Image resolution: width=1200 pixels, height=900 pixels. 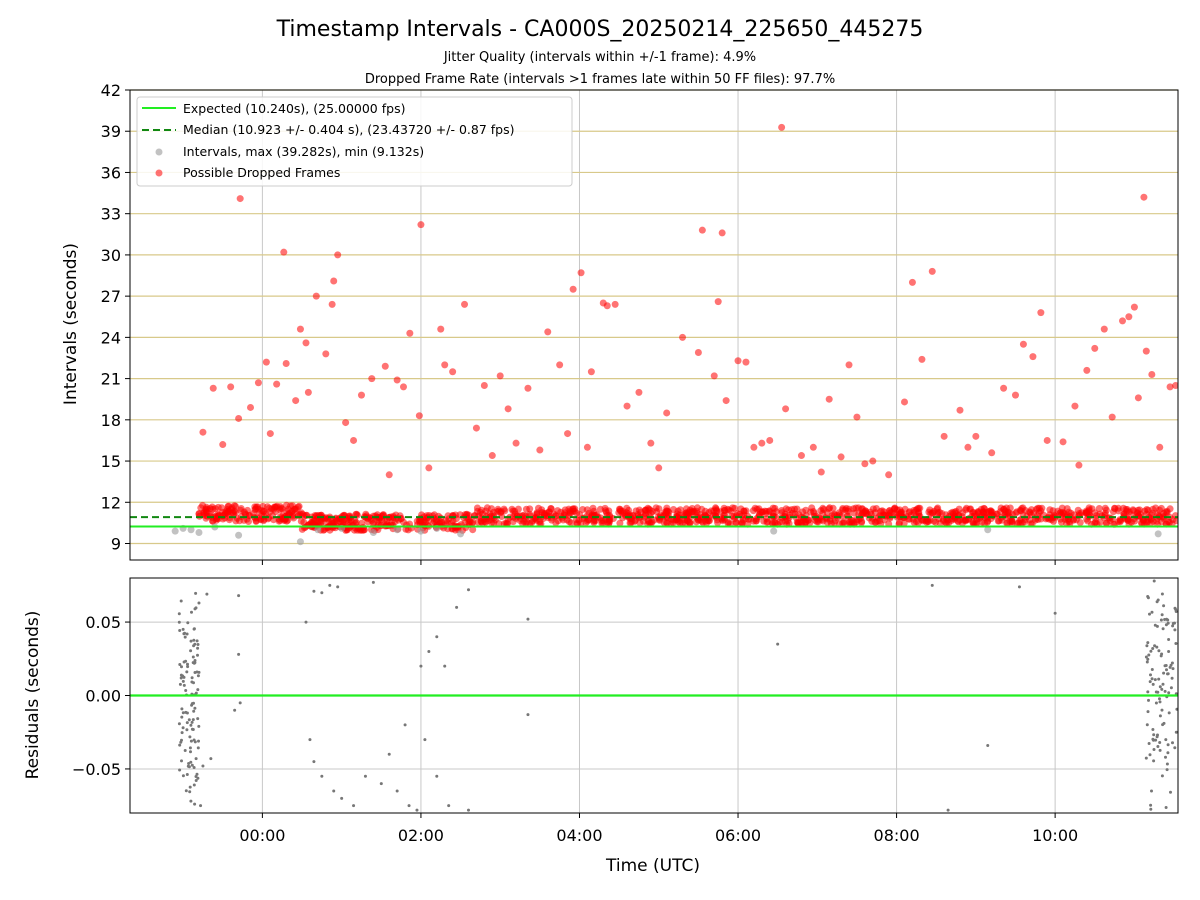 I want to click on legend-swatch-dropped, so click(x=159, y=173).